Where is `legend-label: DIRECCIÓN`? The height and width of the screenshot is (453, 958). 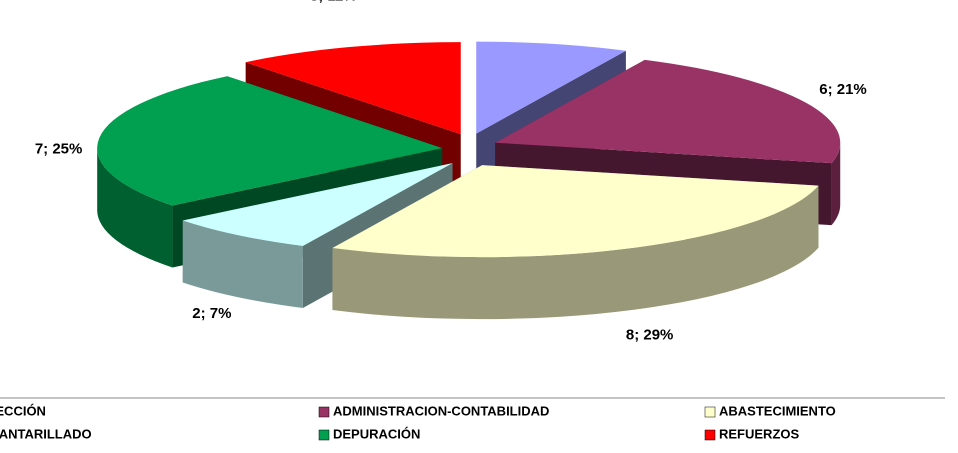 legend-label: DIRECCIÓN is located at coordinates (23, 410).